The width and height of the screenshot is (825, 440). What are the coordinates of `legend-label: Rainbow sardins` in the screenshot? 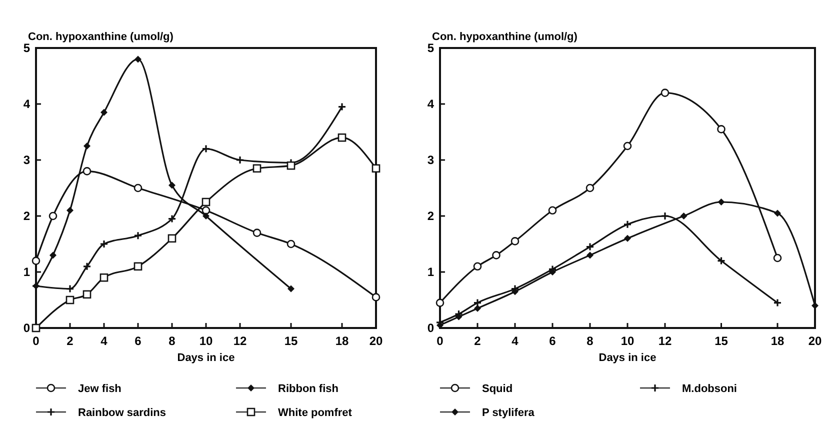 It's located at (122, 412).